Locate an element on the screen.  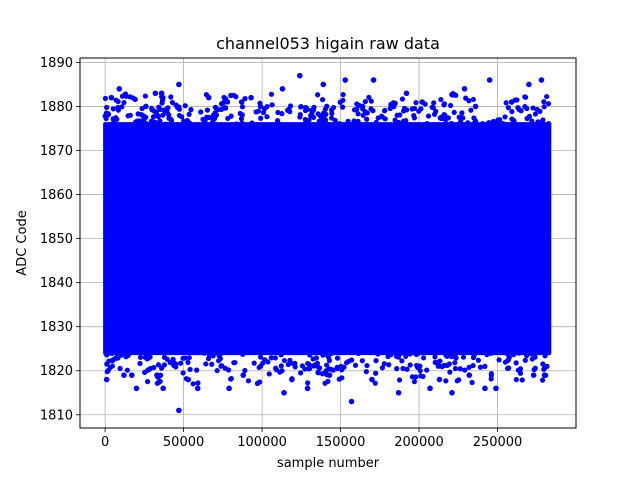
y-axis: 1810 1820 1830 1840 1850 1860 1870 1880 1890 is located at coordinates (60, 239).